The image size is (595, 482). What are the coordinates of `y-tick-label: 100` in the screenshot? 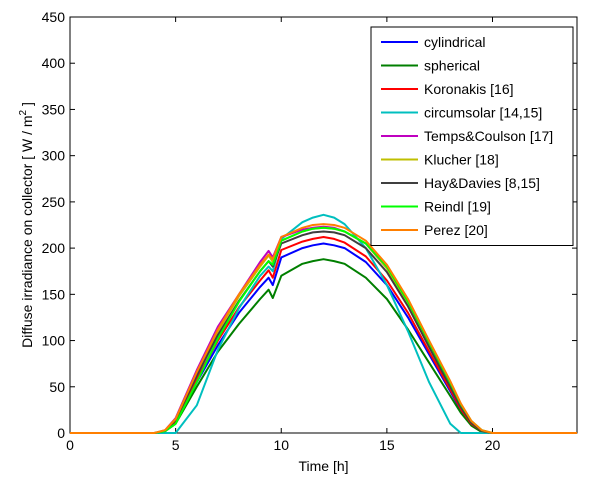 It's located at (54, 341).